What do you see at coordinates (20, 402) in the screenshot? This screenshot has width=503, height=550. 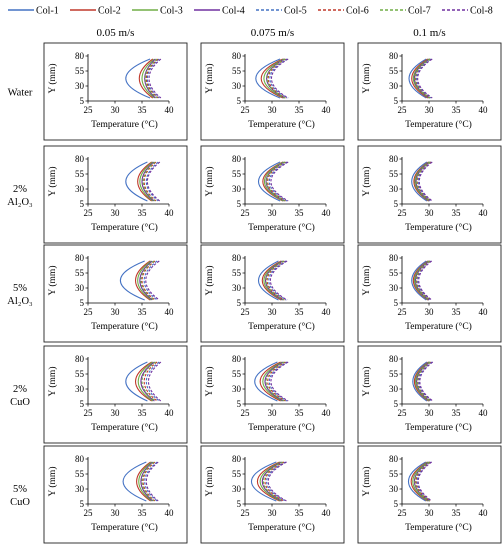 I see `row-label: CuO` at bounding box center [20, 402].